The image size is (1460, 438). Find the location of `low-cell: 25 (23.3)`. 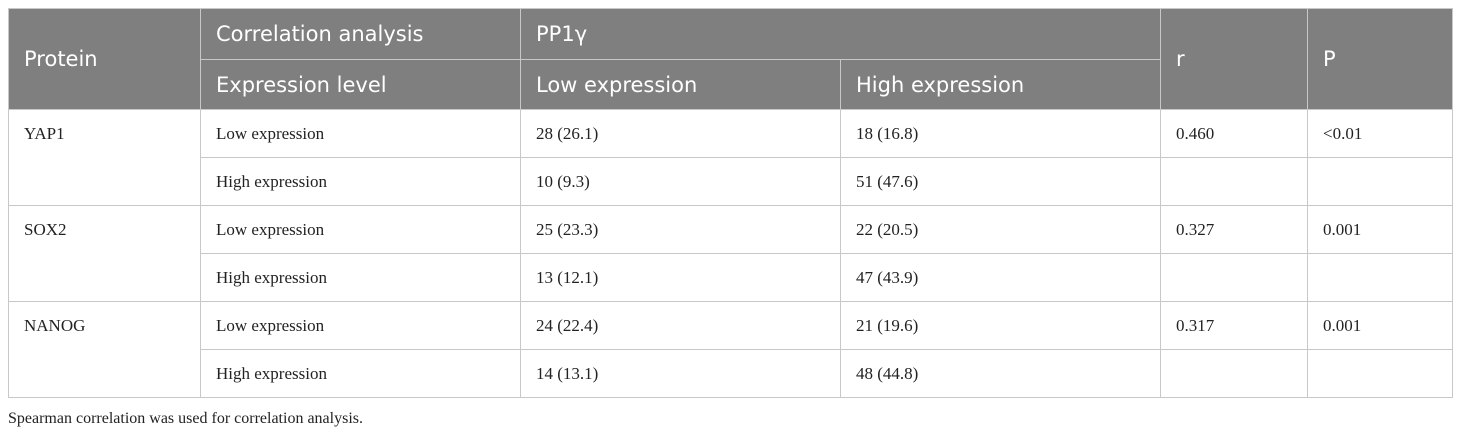

low-cell: 25 (23.3) is located at coordinates (680, 229).